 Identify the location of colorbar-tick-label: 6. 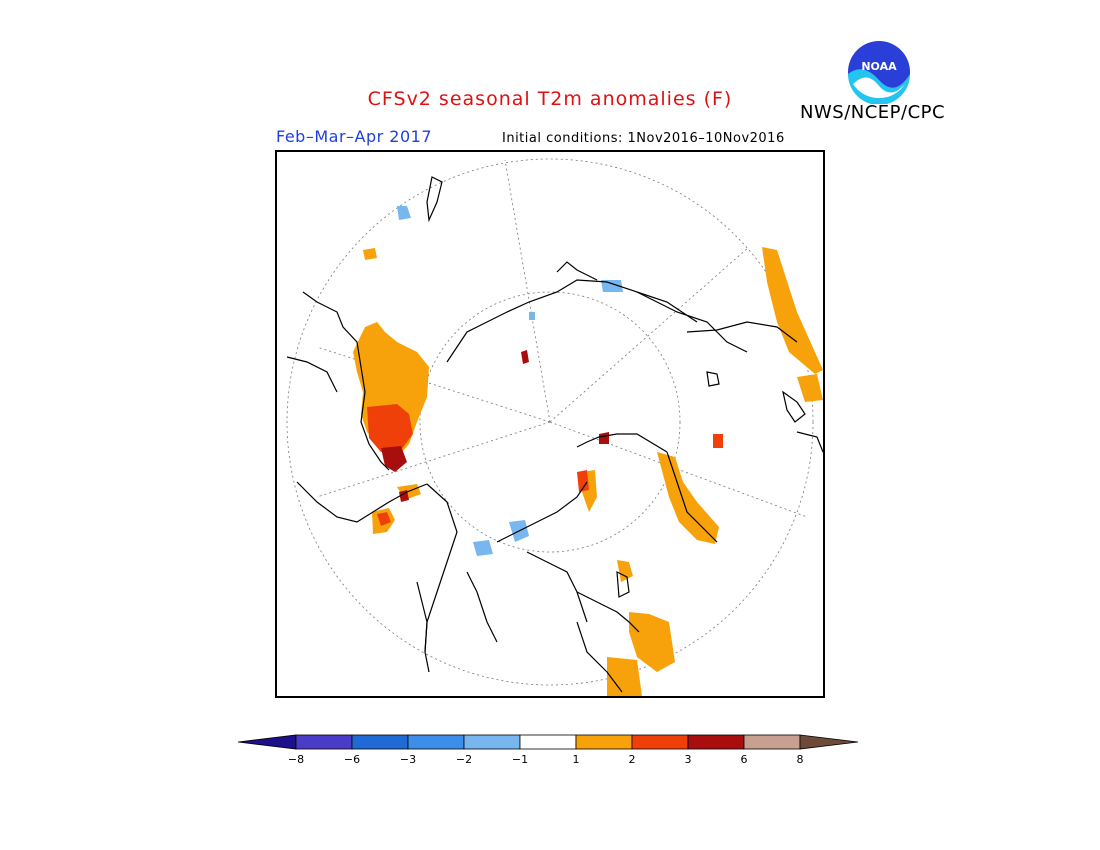
(744, 759).